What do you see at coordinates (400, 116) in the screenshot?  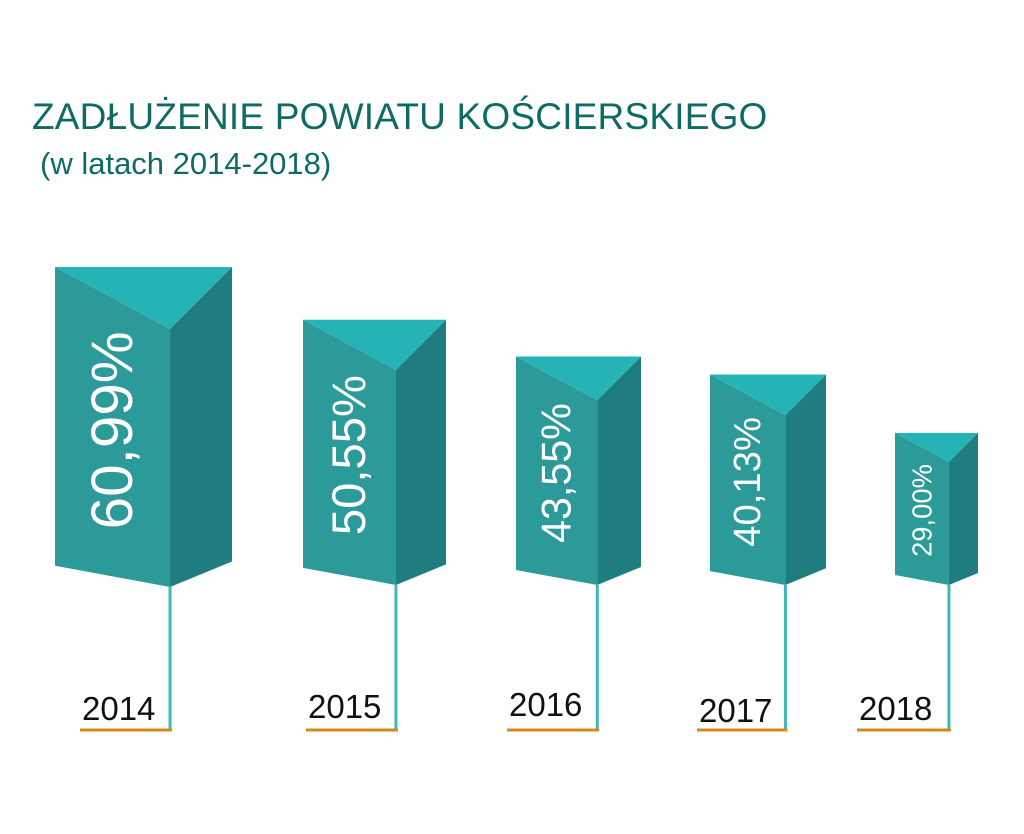 I see `chart-title: ZADŁUŻENIE POWIATU KOŚCIERSKIEGO` at bounding box center [400, 116].